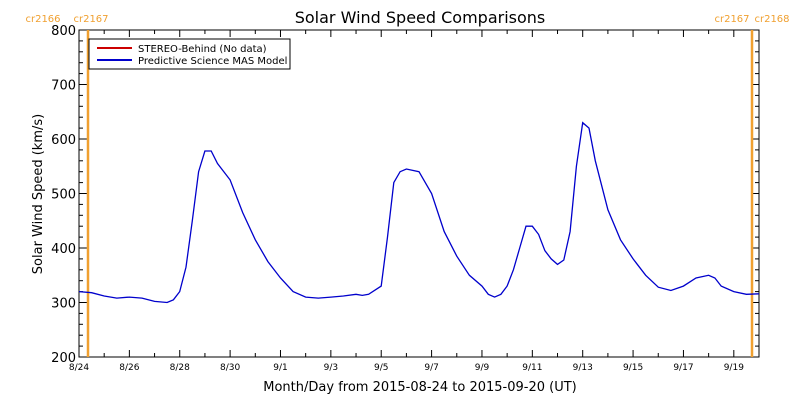 The height and width of the screenshot is (400, 800). I want to click on x-tick-label: 9/1, so click(280, 368).